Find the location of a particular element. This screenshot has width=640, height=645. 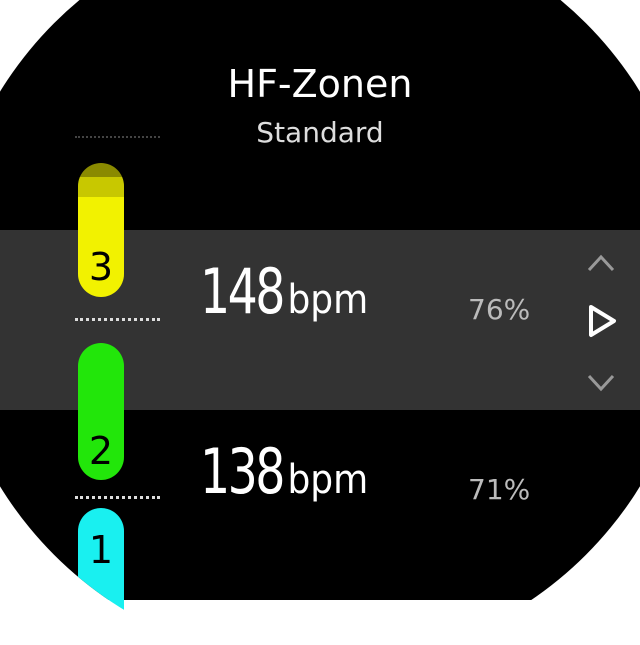

page-subtitle: Standard is located at coordinates (320, 132).